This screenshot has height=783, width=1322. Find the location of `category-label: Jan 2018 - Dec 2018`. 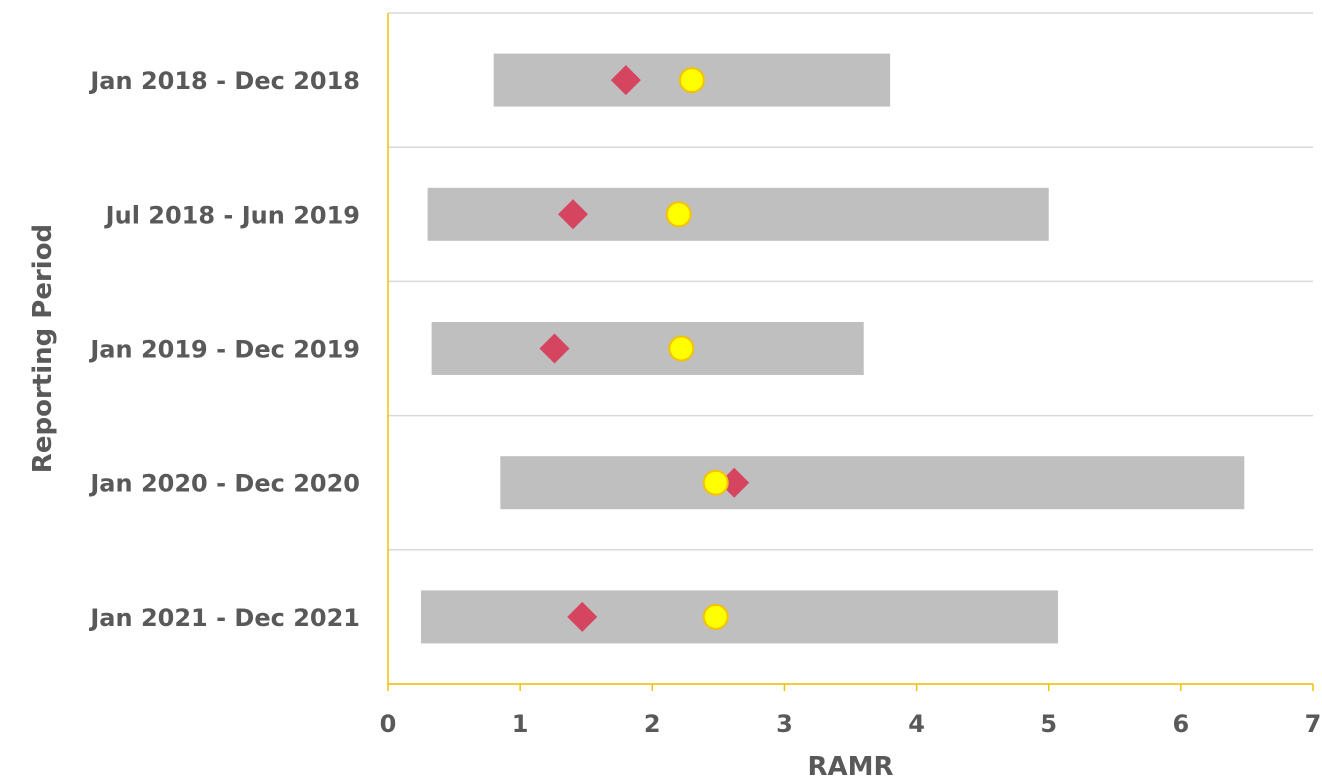

category-label: Jan 2018 - Dec 2018 is located at coordinates (224, 81).